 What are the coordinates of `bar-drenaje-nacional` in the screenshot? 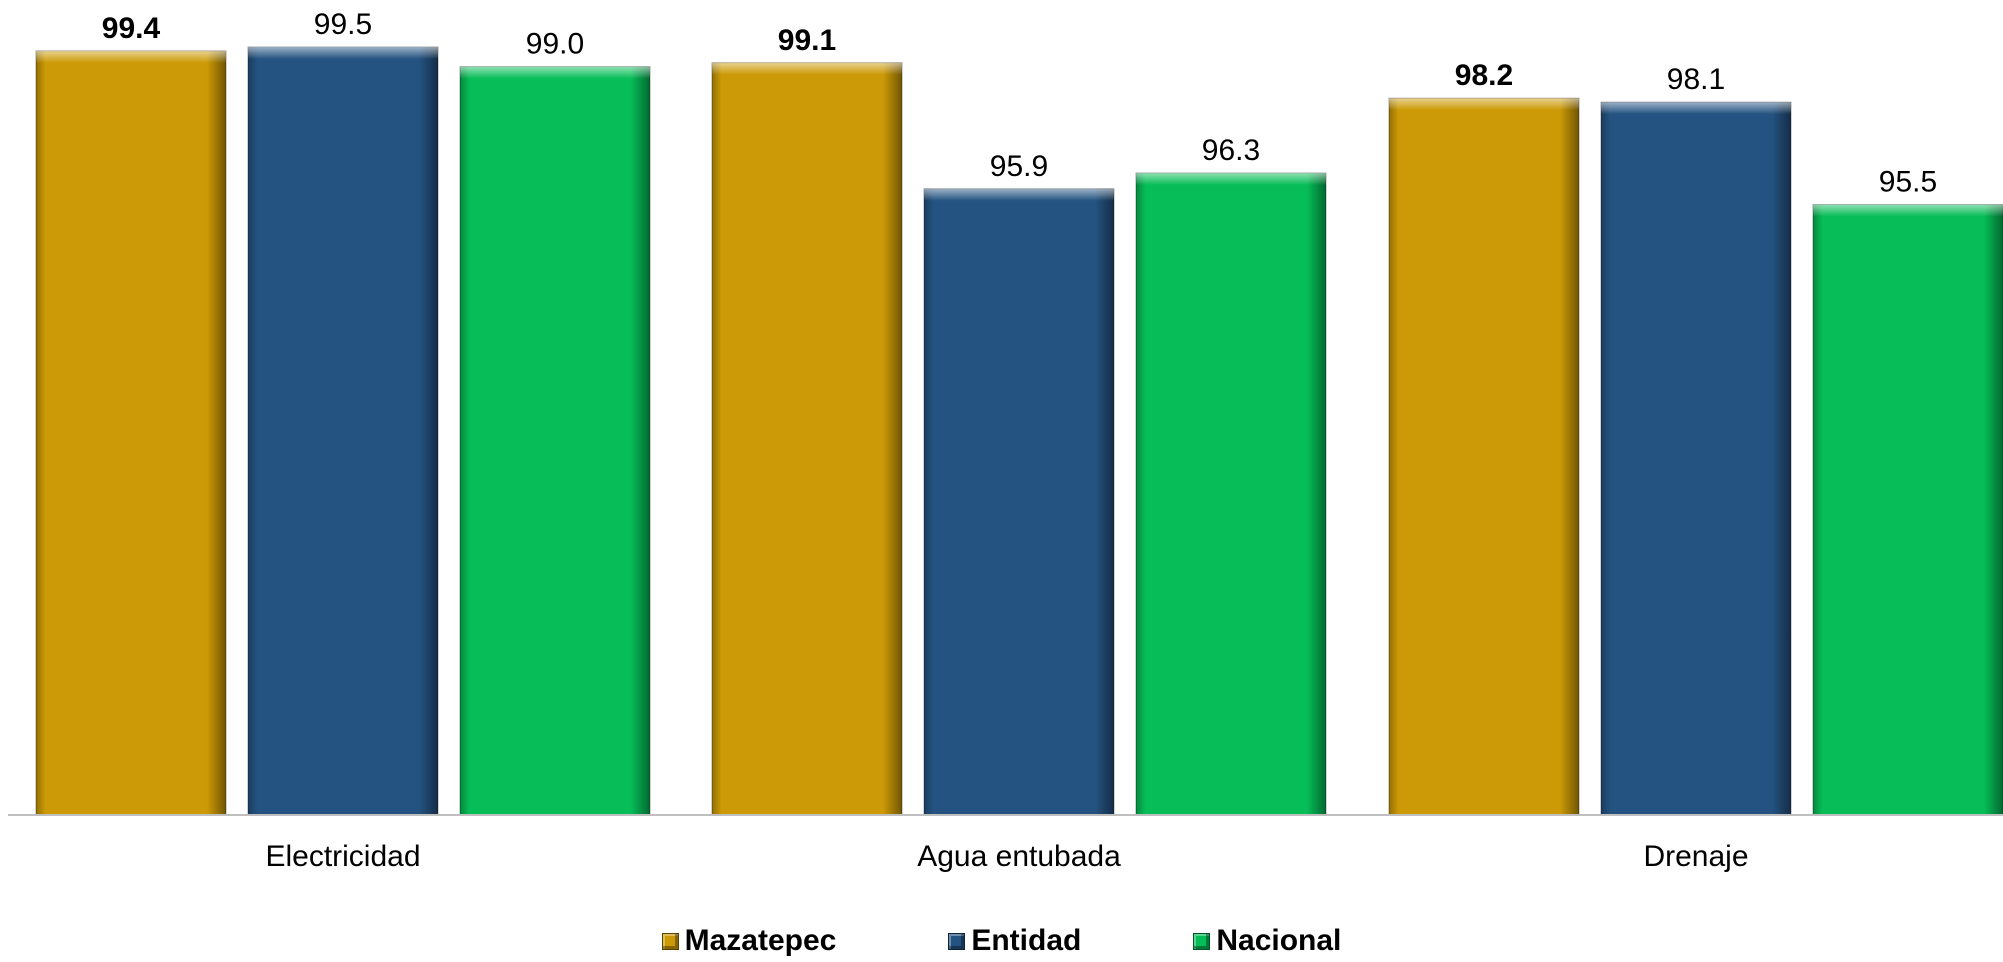 It's located at (1907, 510).